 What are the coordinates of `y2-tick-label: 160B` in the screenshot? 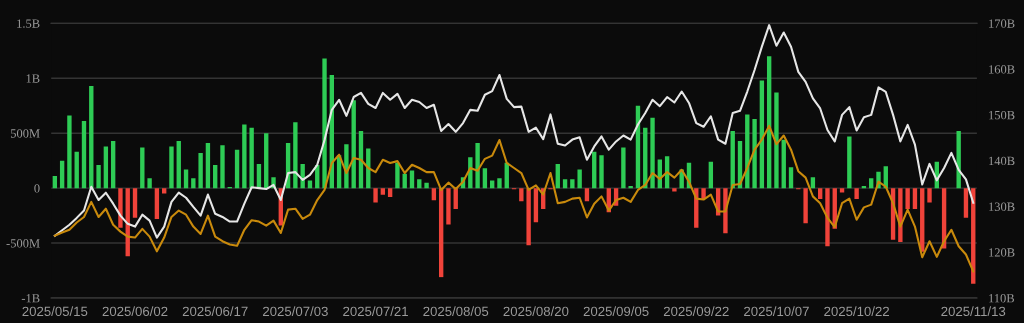 It's located at (1002, 69).